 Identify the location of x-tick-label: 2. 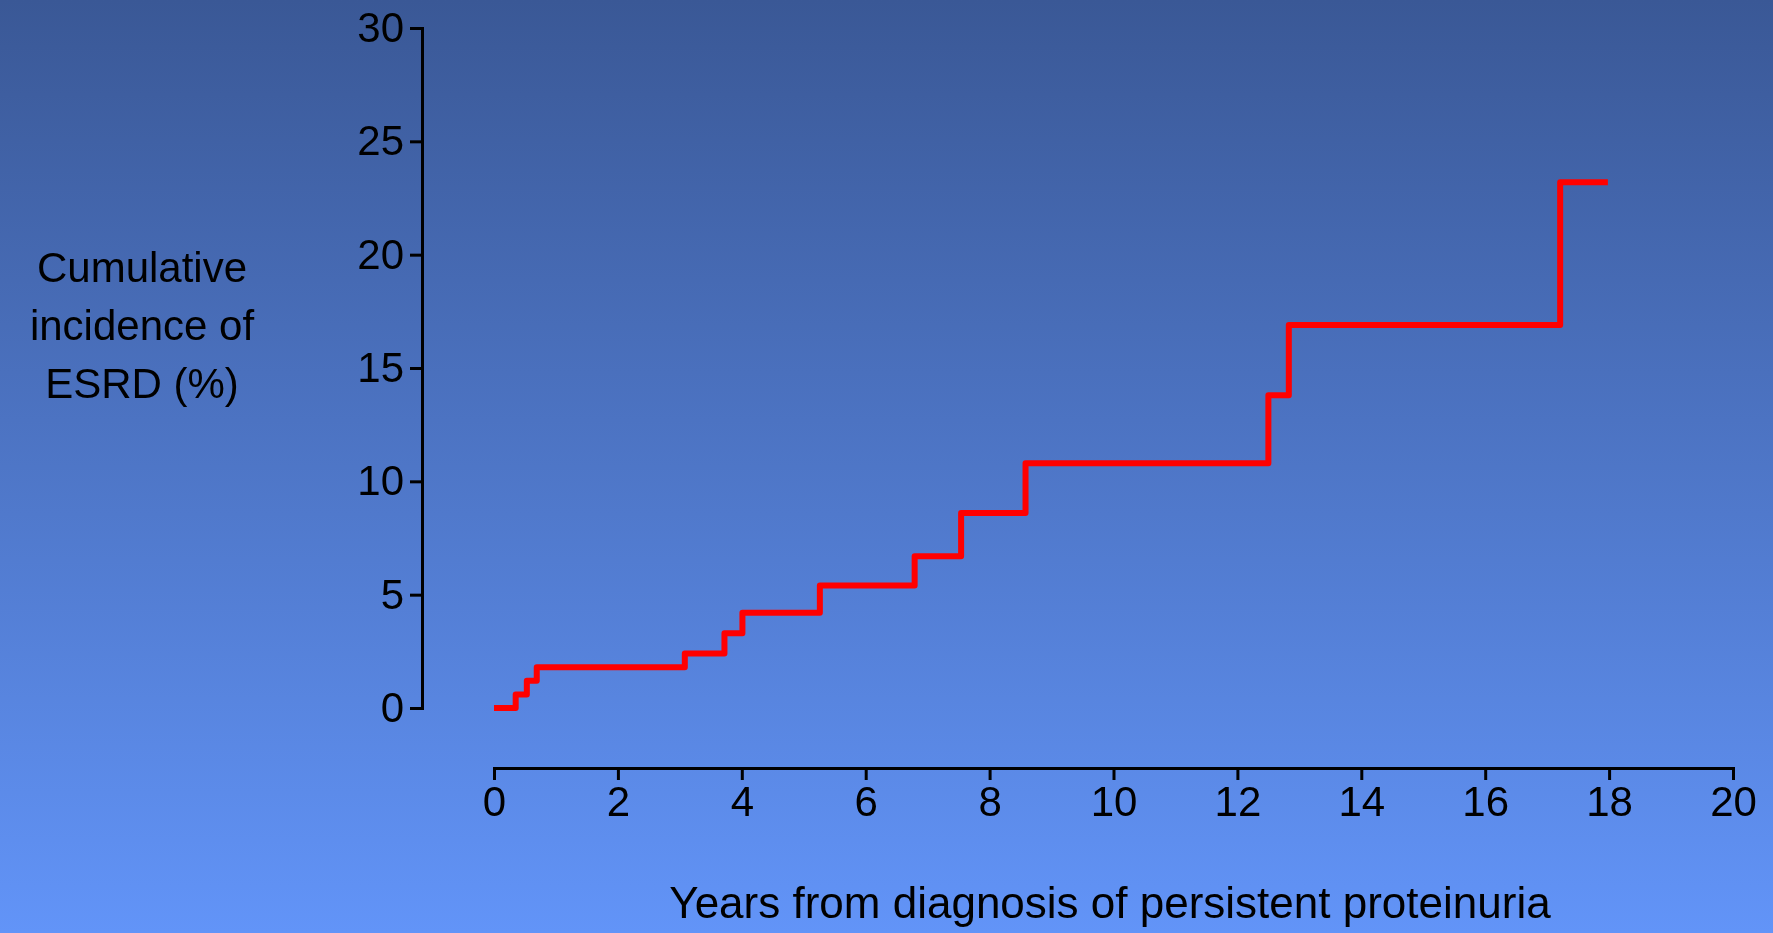
(618, 801).